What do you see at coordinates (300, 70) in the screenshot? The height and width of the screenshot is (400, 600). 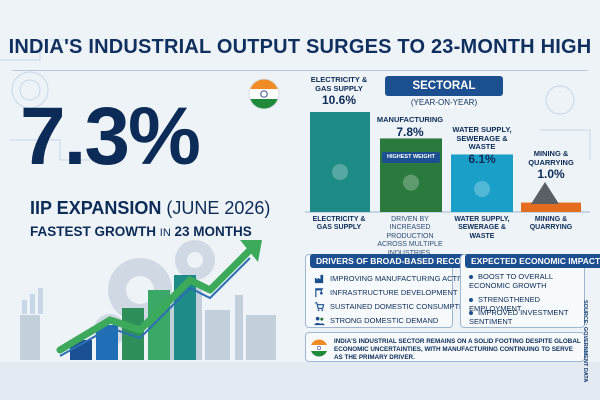 I see `title-divider` at bounding box center [300, 70].